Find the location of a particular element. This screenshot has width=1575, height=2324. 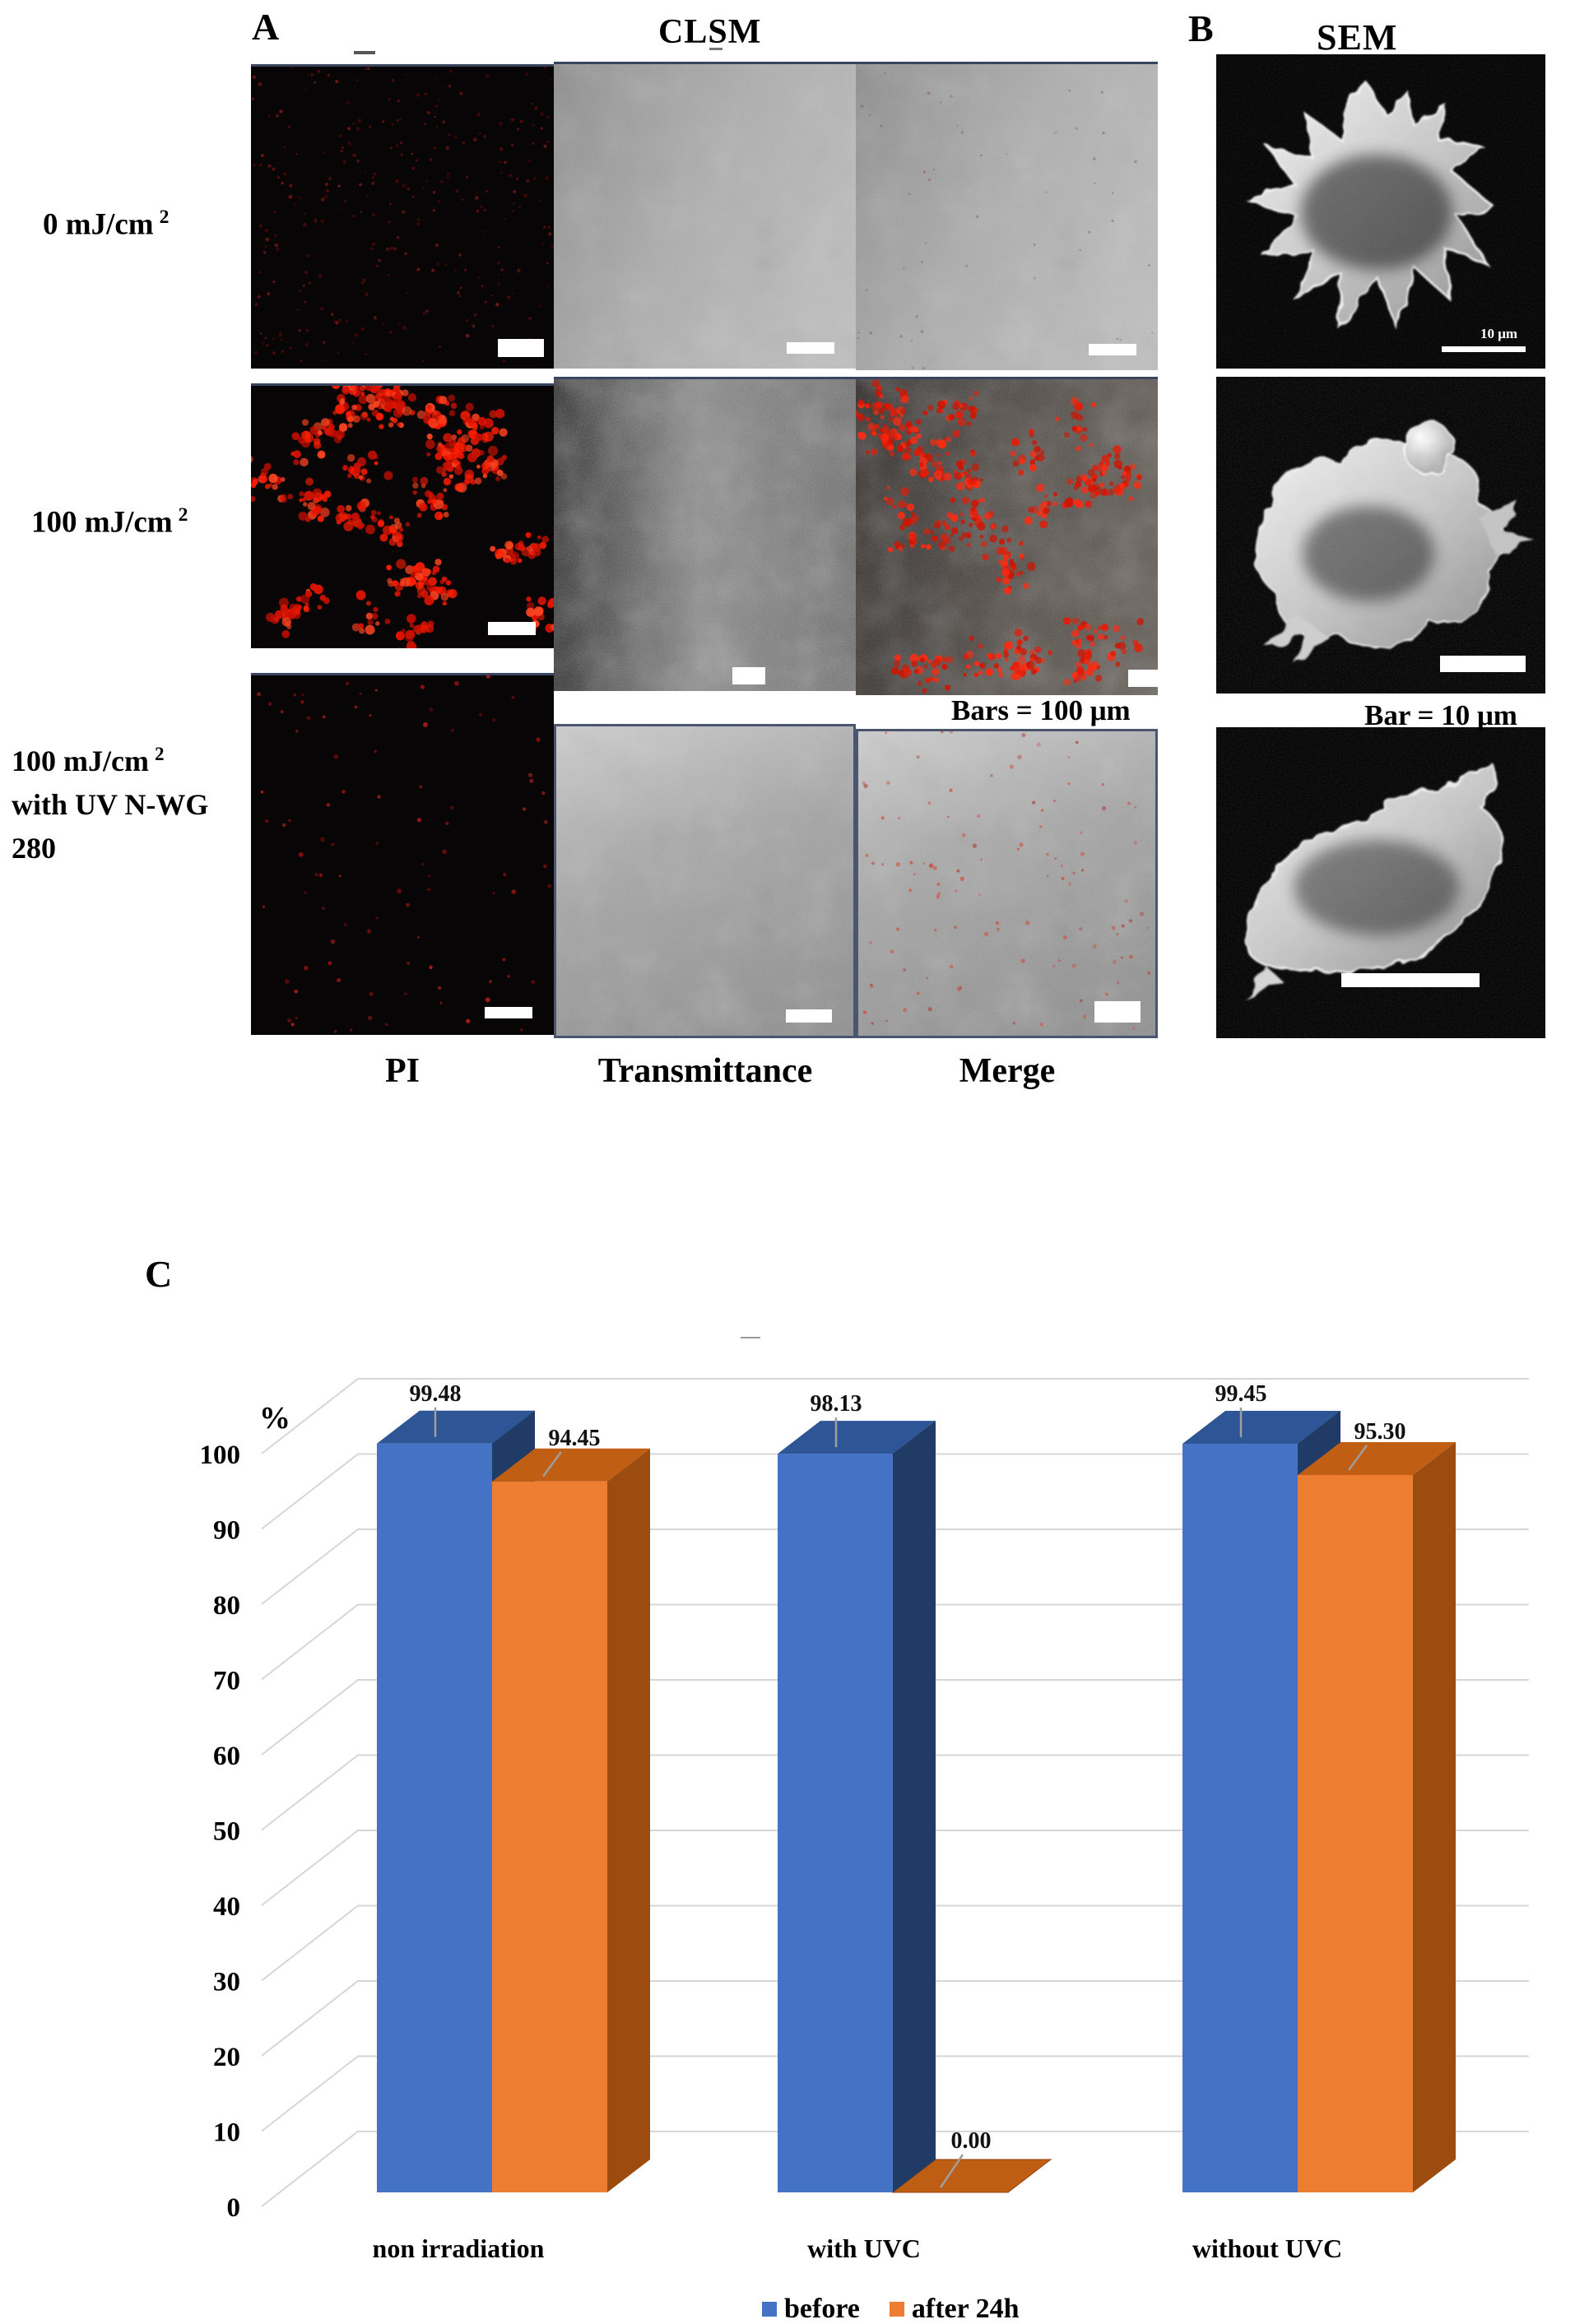

sem-scale-note: Bar = 10 μm is located at coordinates (1440, 715).